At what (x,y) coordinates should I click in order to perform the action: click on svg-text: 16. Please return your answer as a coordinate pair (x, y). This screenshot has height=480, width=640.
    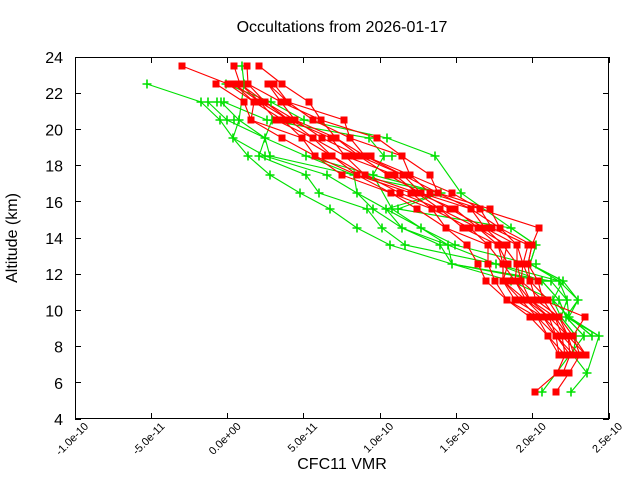
    Looking at the image, I should click on (54, 203).